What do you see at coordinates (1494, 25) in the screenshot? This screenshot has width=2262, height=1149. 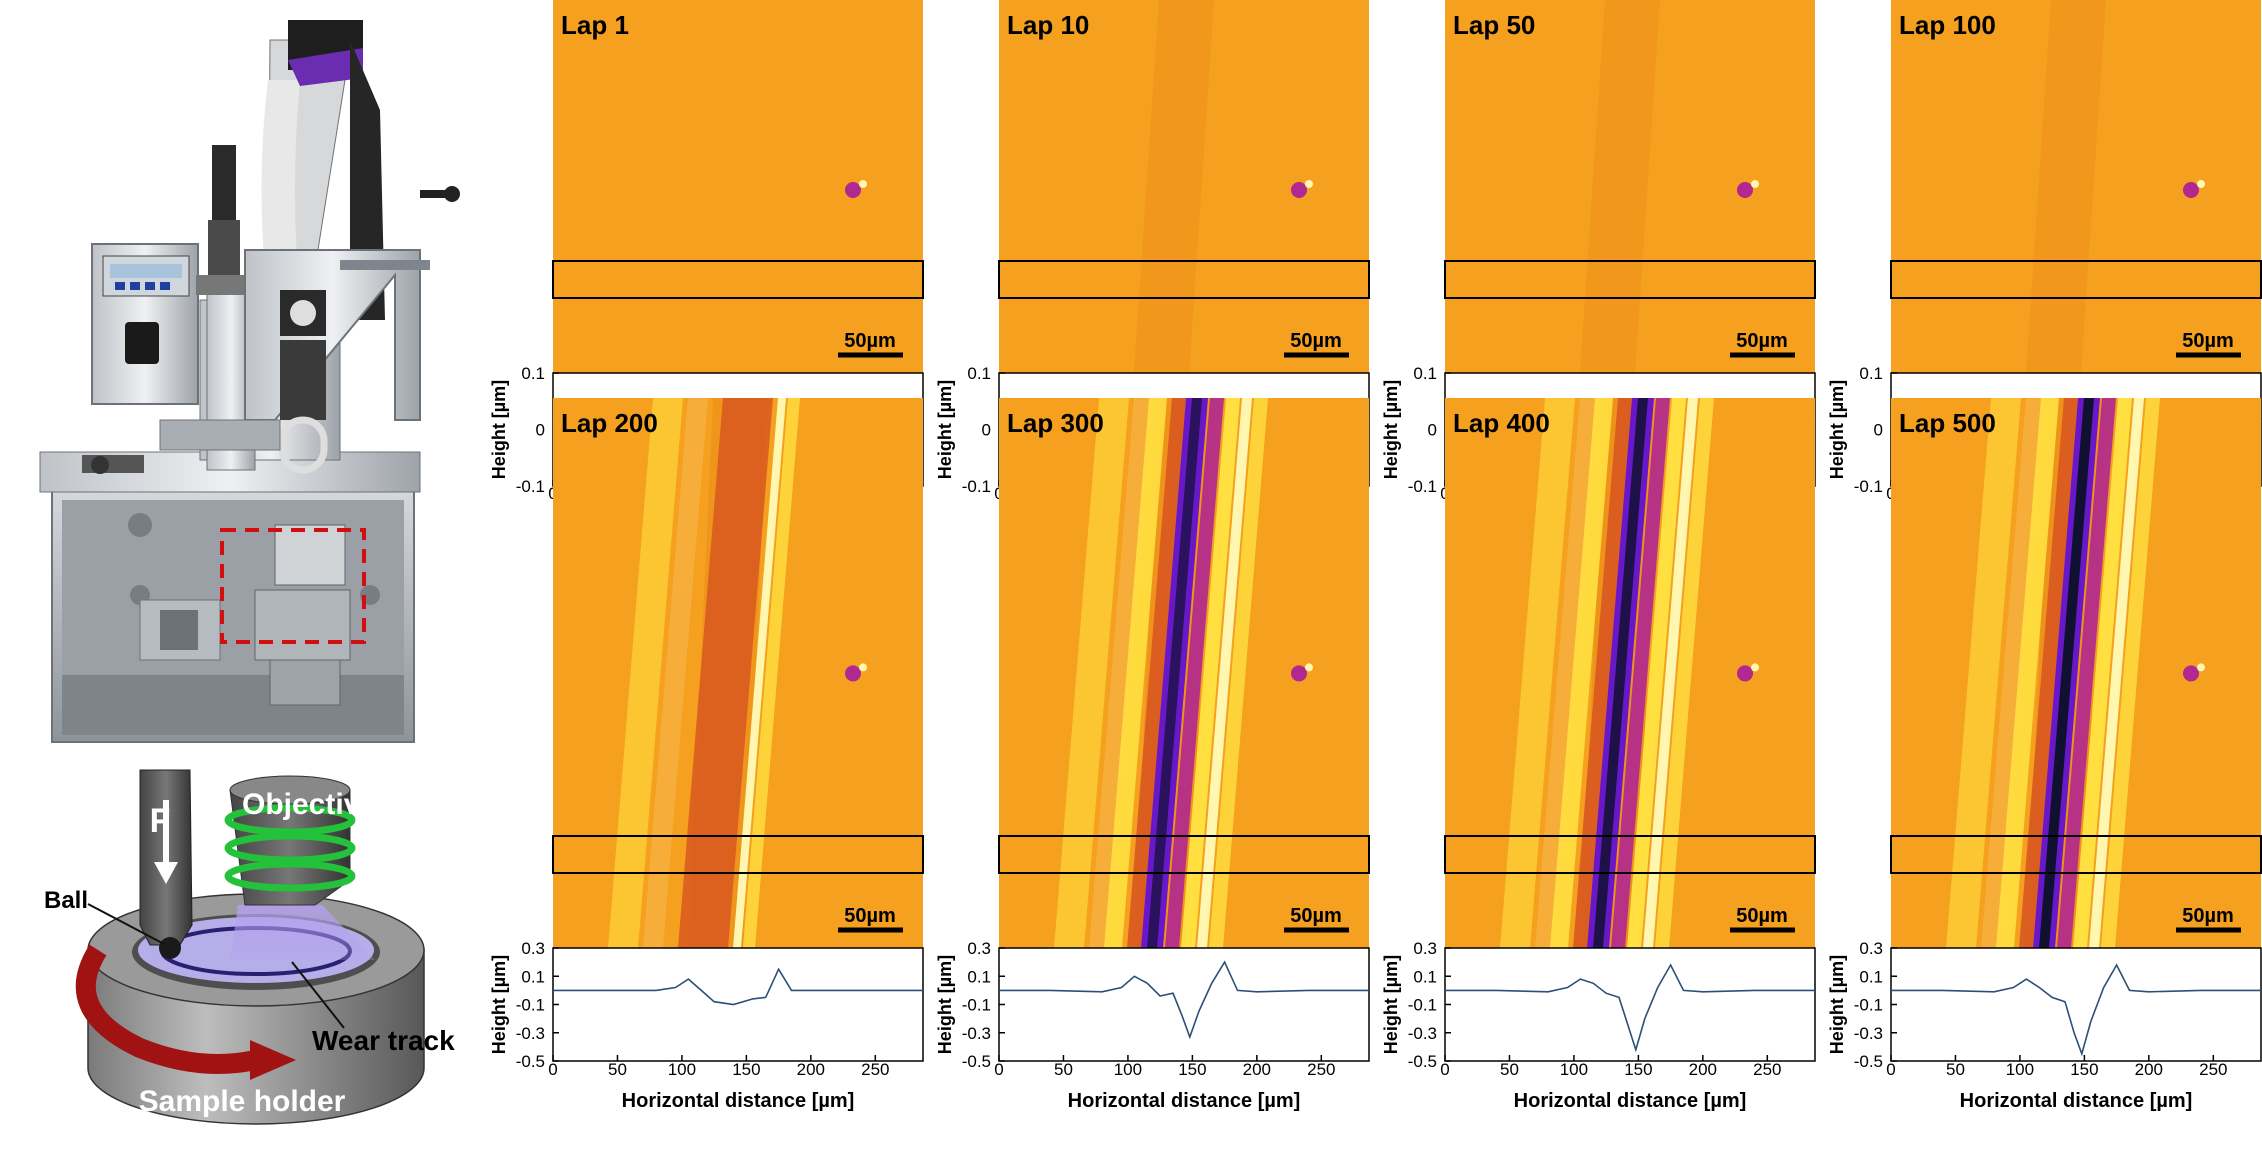 I see `panel-title: Lap 50` at bounding box center [1494, 25].